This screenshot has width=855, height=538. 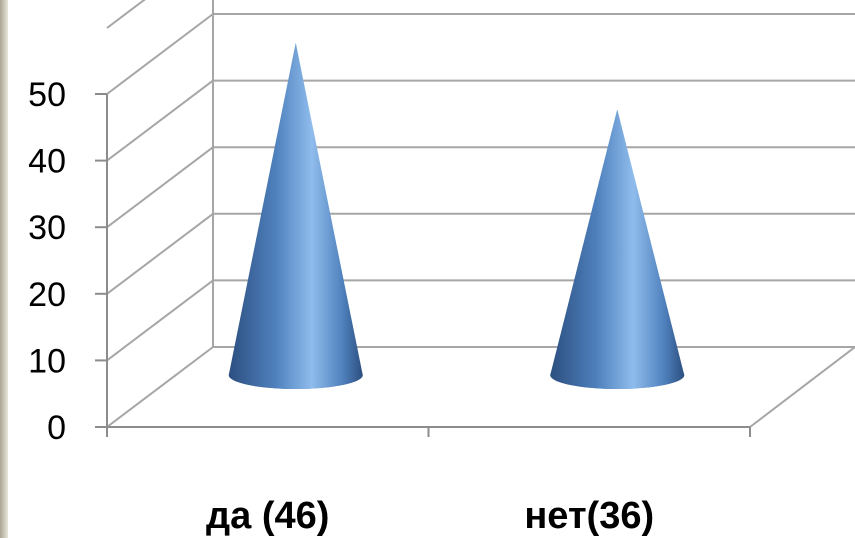 I want to click on y-tick-label: 10, so click(x=47, y=361).